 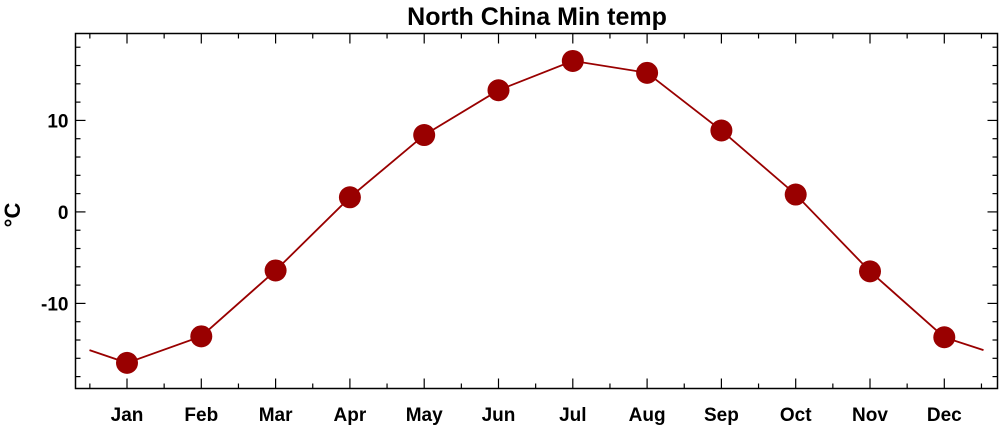 What do you see at coordinates (870, 415) in the screenshot?
I see `x-tick-label: Nov` at bounding box center [870, 415].